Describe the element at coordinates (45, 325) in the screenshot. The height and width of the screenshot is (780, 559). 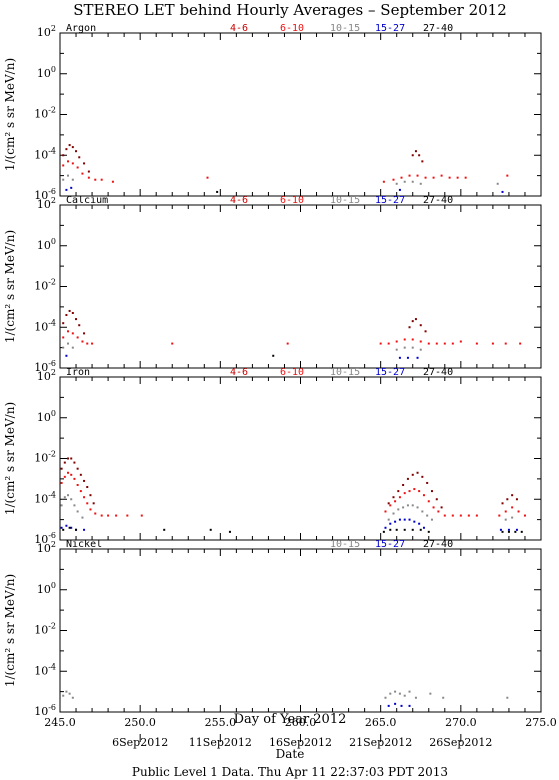
I see `y-tick-label: 10⁻⁴` at that location.